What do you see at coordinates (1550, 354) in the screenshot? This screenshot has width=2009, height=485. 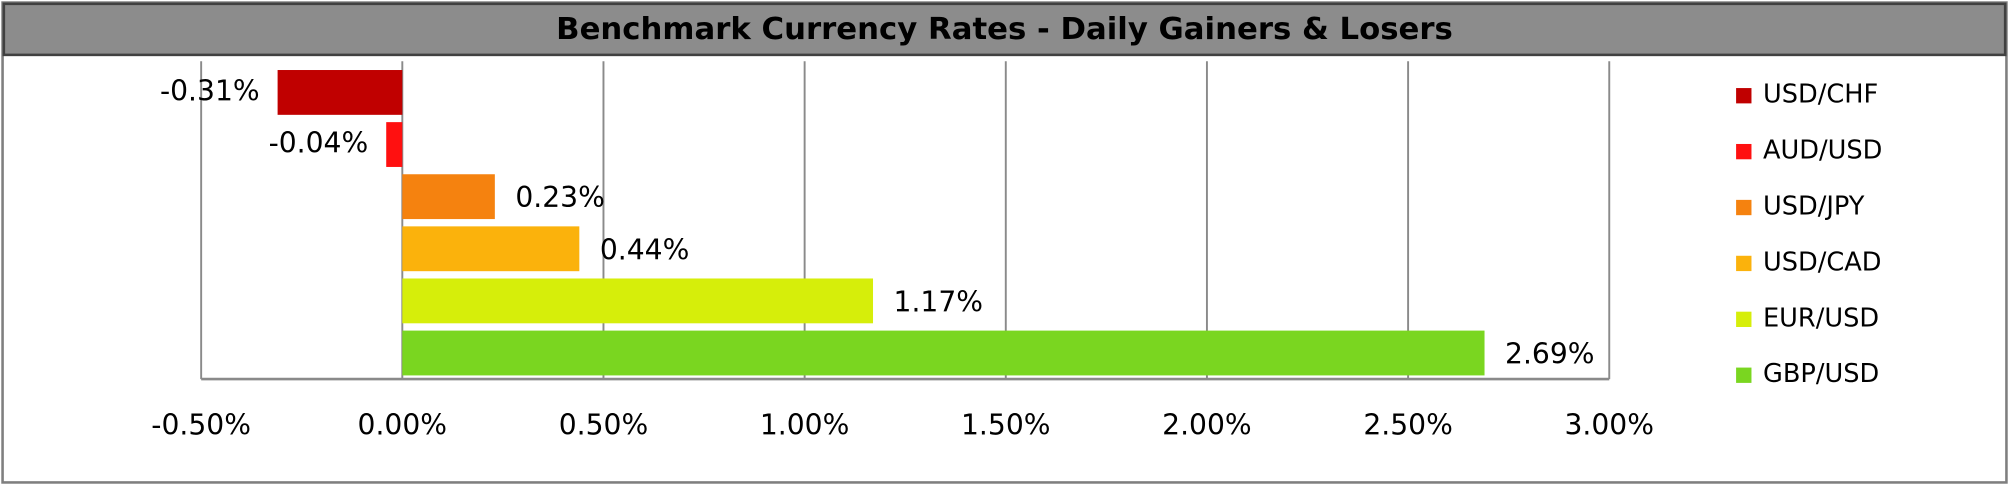 I see `value-label: 2.69%` at bounding box center [1550, 354].